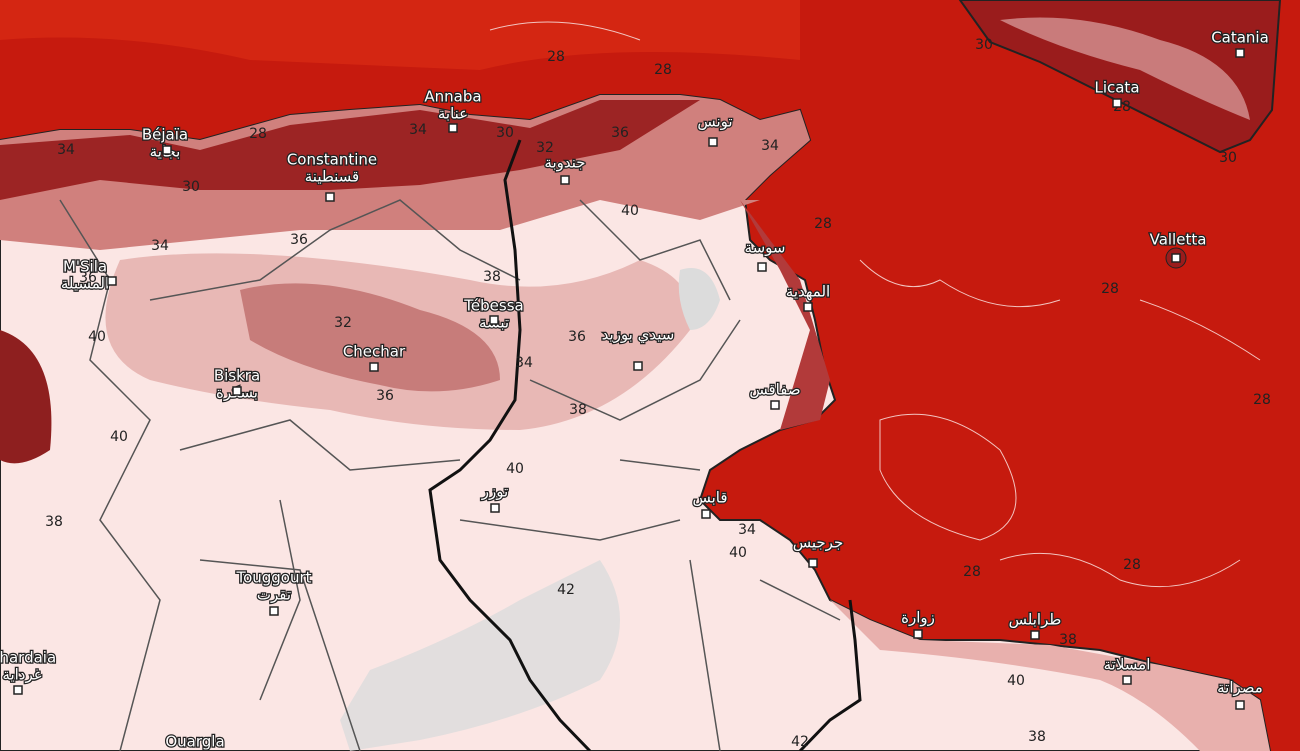  Describe the element at coordinates (830, 675) in the screenshot. I see `border-tun-lby` at that location.